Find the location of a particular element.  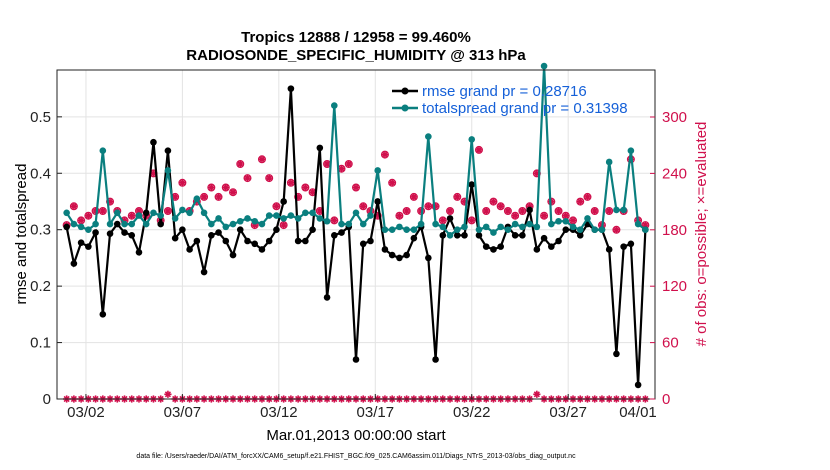

y-left-tick-label: 0.5 is located at coordinates (40, 117).